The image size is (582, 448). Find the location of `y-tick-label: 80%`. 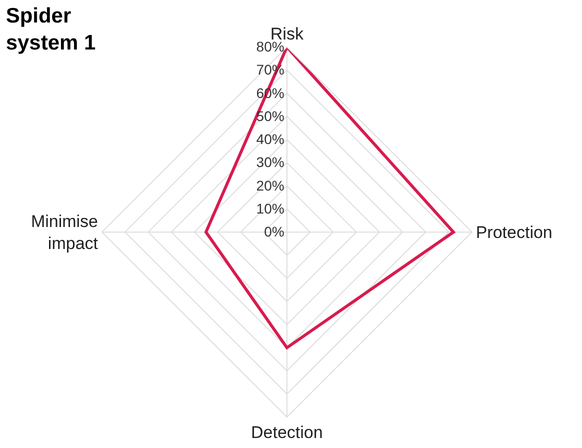

y-tick-label: 80% is located at coordinates (270, 46).